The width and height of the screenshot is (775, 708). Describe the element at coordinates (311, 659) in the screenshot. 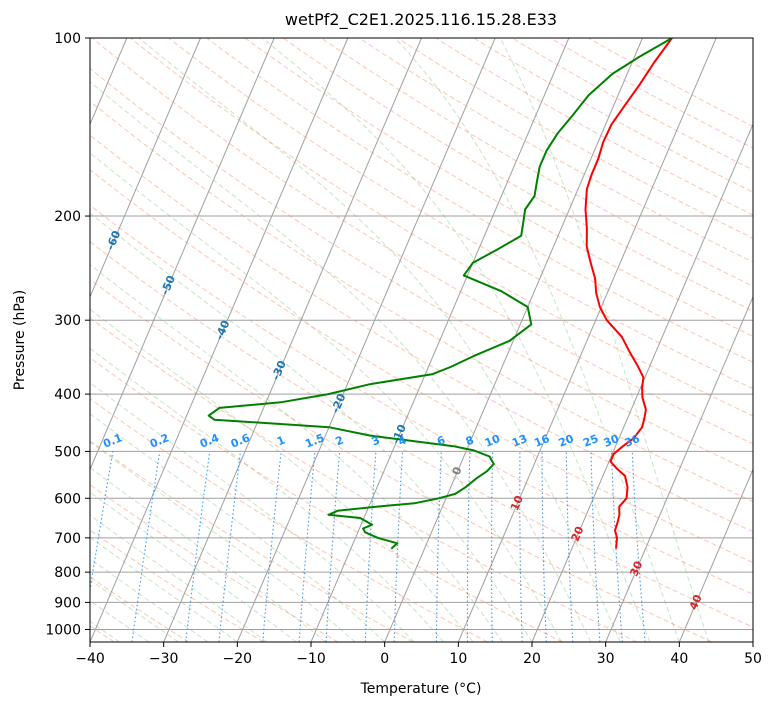

I see `x-tick-label: −10` at that location.